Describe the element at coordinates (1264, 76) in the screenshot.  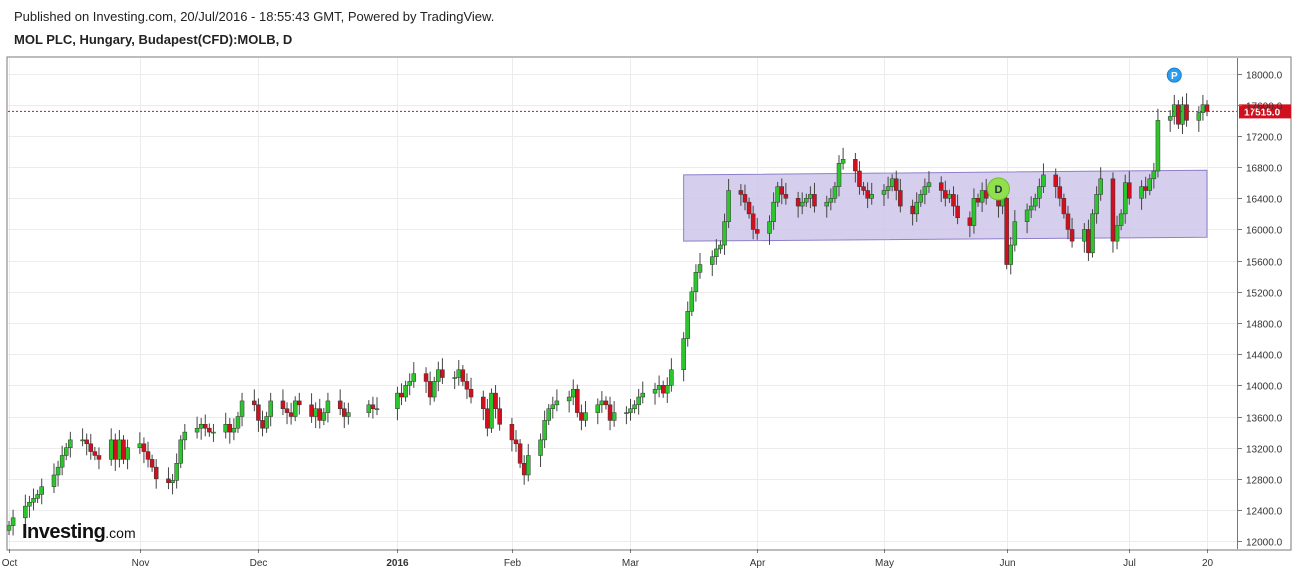
I see `y-tick-label: 18000.0` at that location.